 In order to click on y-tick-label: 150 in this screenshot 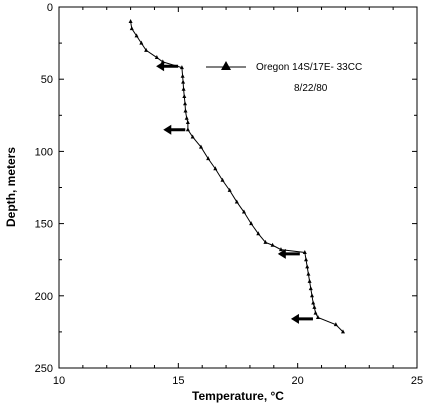, I will do `click(44, 225)`.